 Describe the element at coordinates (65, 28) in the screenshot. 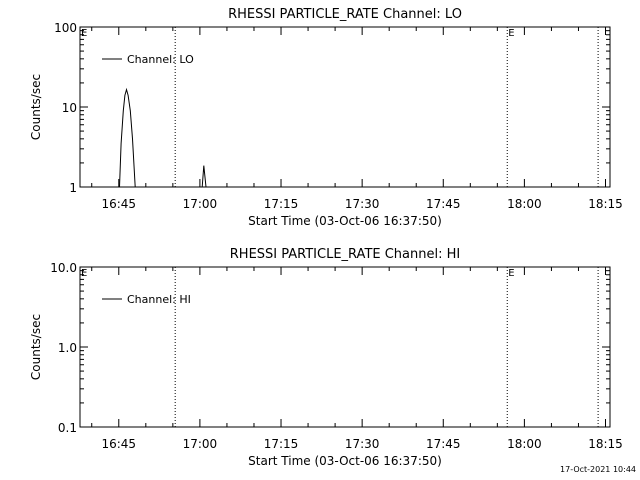

I see `y-tick-label: 100` at that location.